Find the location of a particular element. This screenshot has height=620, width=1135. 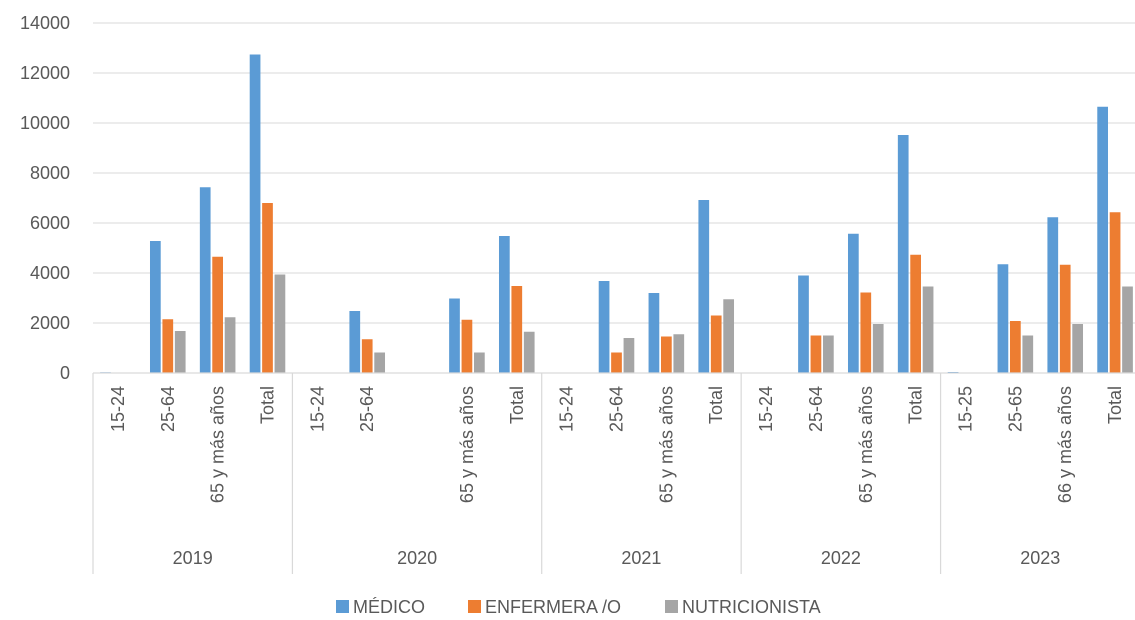

legend: MÉDICO ENFERMERA /O NUTRICIONISTA is located at coordinates (578, 607).